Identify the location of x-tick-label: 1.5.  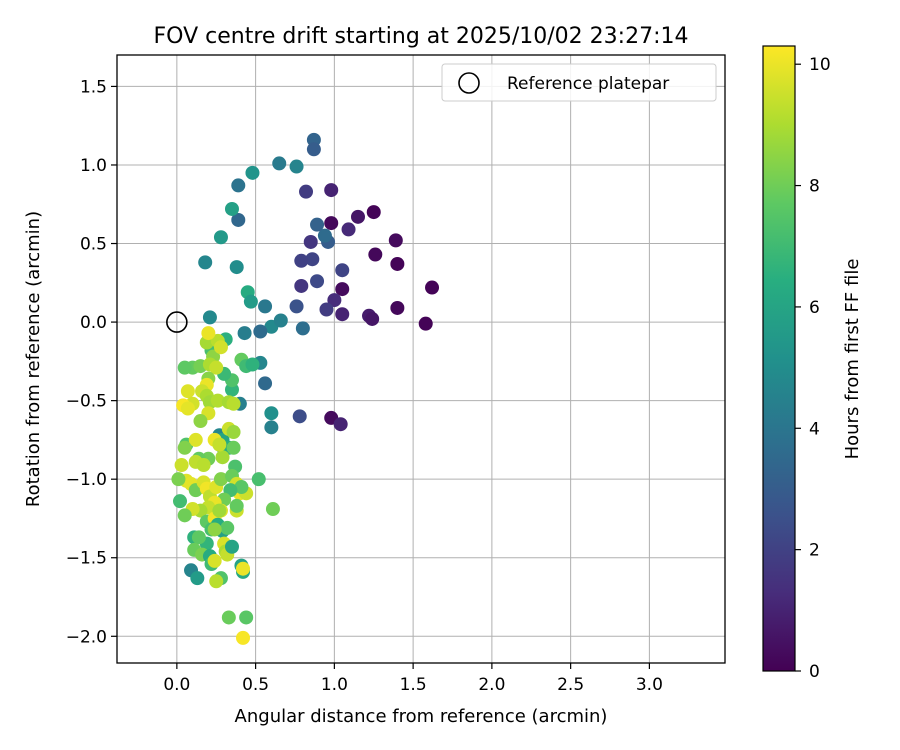
(413, 685).